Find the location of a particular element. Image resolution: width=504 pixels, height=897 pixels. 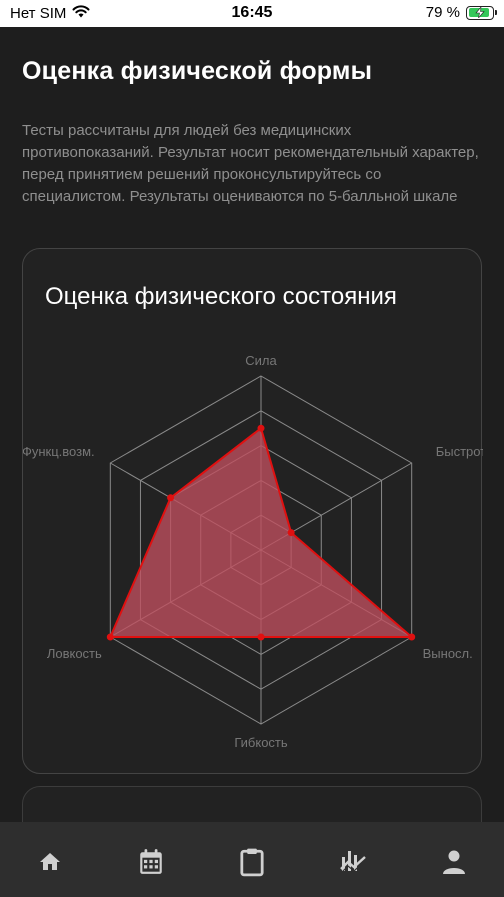

carrier: Нет SIM is located at coordinates (50, 13).